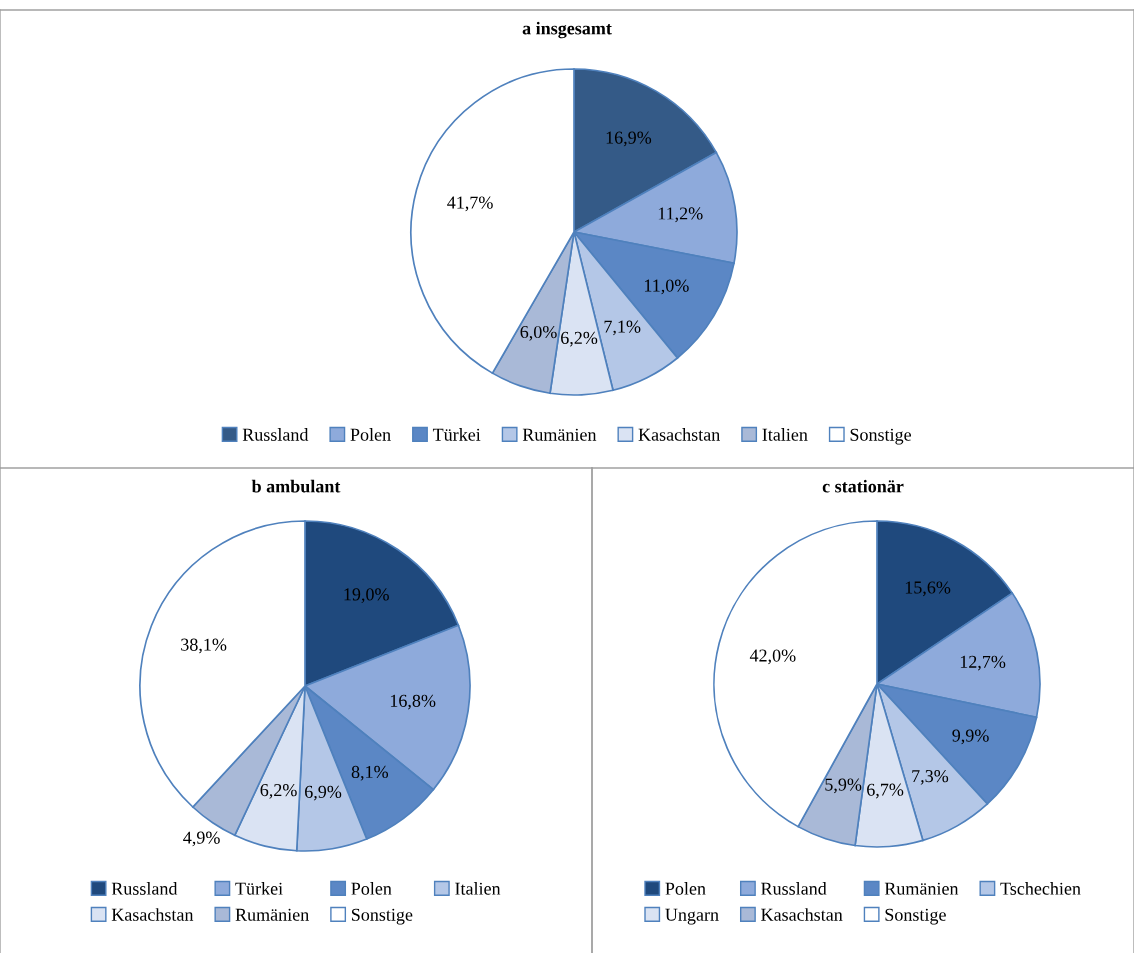  Describe the element at coordinates (843, 786) in the screenshot. I see `data-label: 5,9%` at that location.